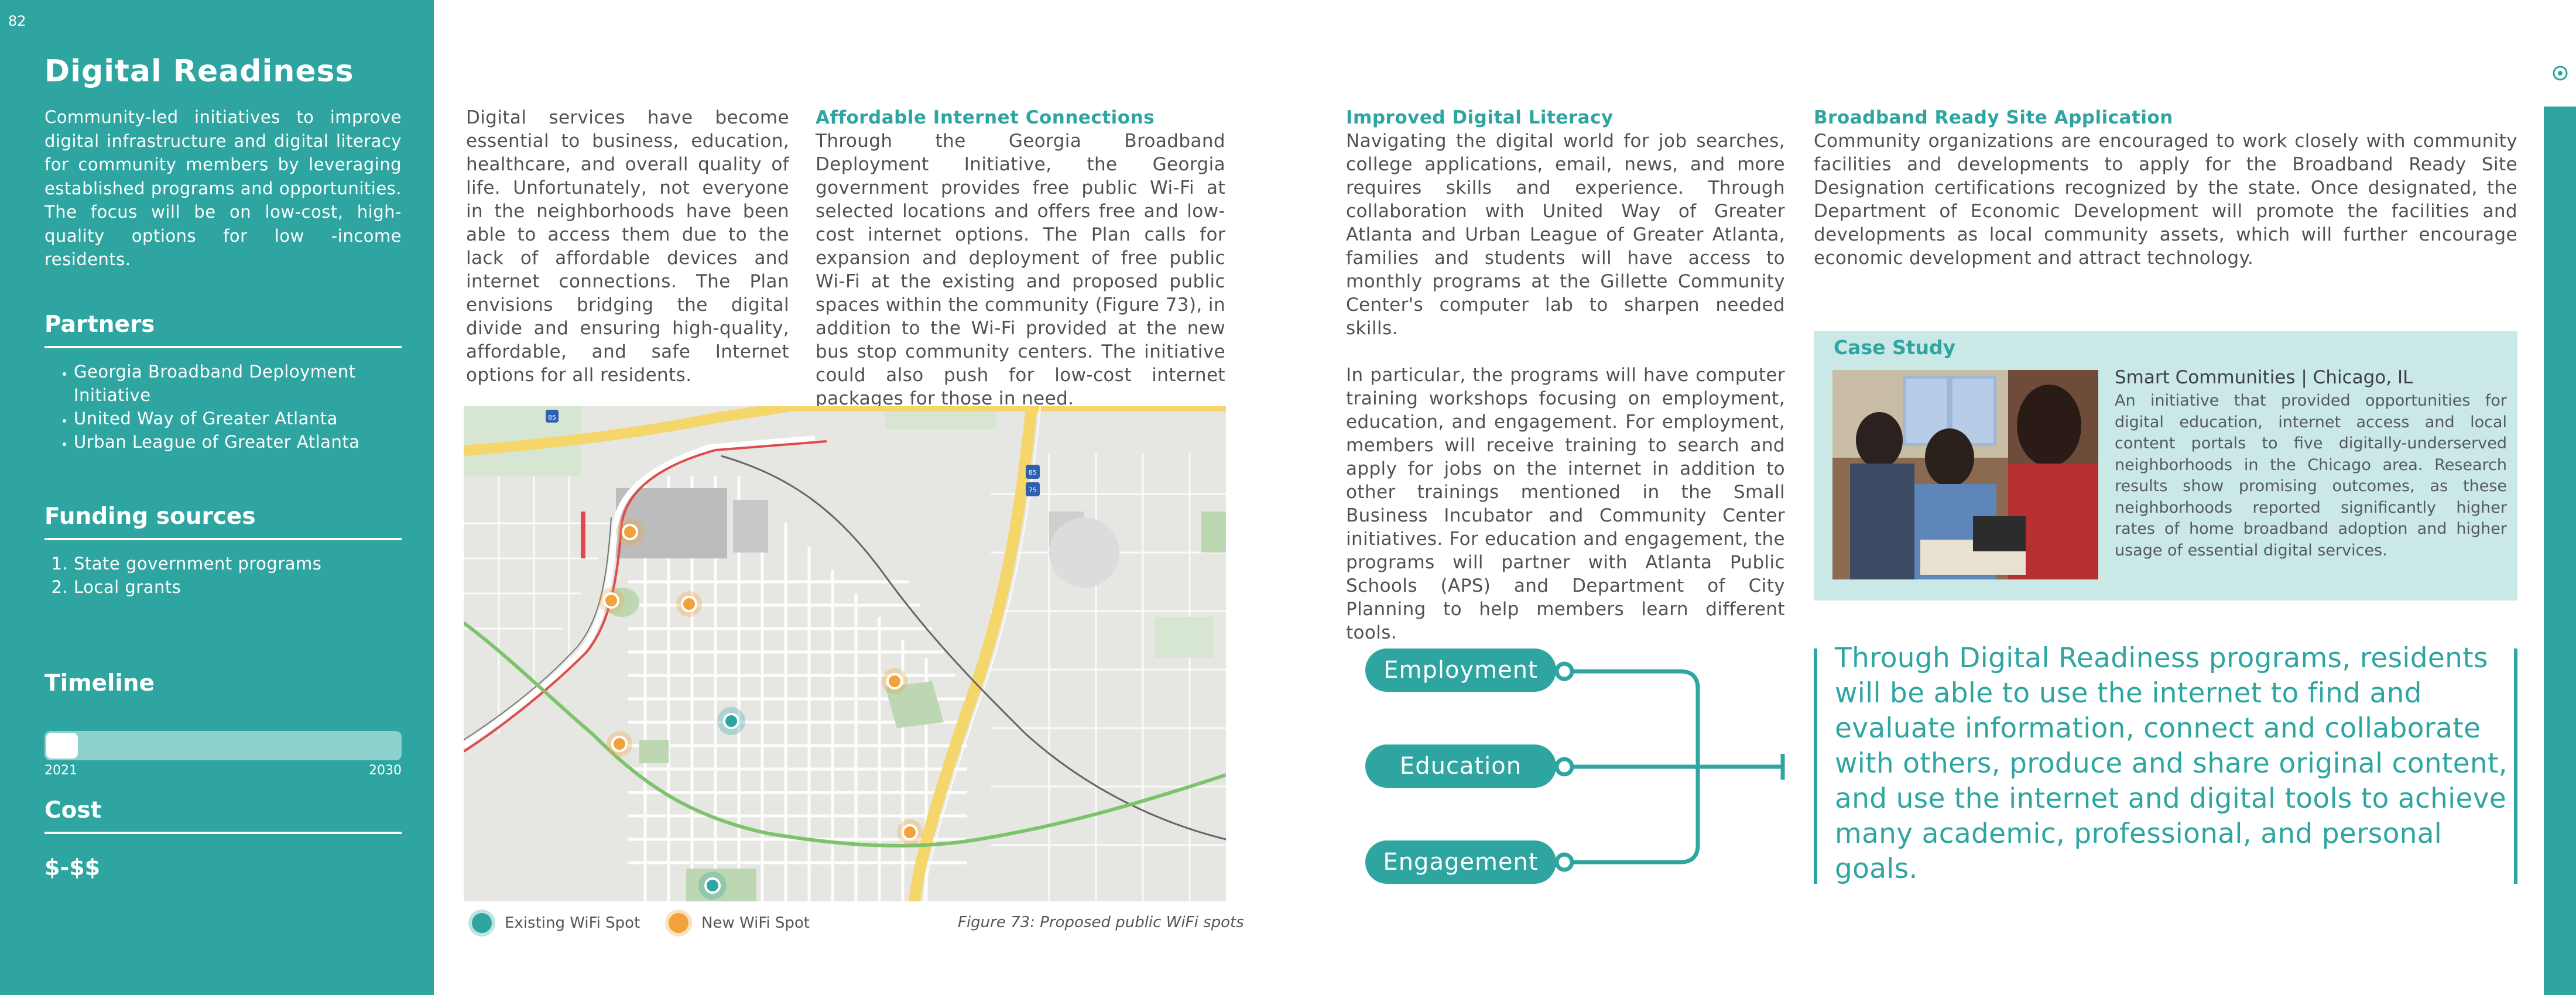 The width and height of the screenshot is (2576, 995). What do you see at coordinates (985, 118) in the screenshot?
I see `affordable-heading: Affordable Internet Connections` at bounding box center [985, 118].